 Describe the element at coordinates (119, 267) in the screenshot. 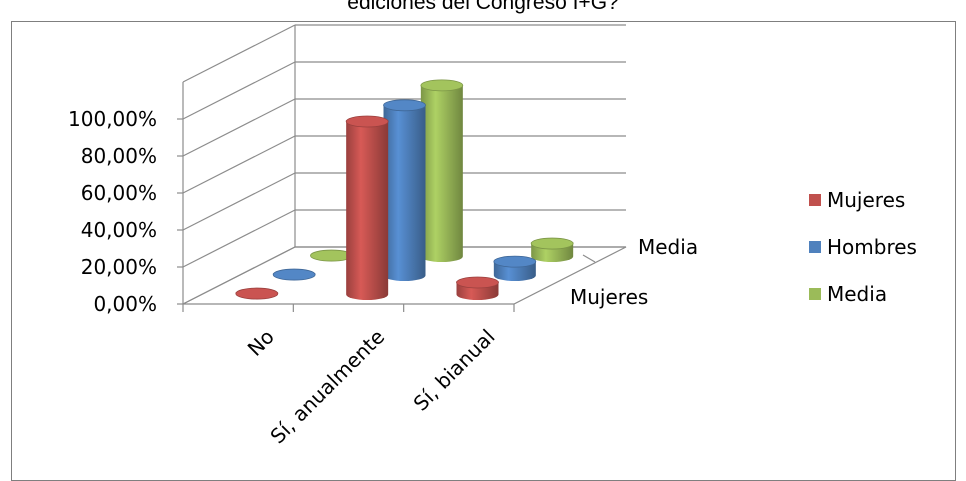

I see `y-tick-label: 20,00%` at that location.